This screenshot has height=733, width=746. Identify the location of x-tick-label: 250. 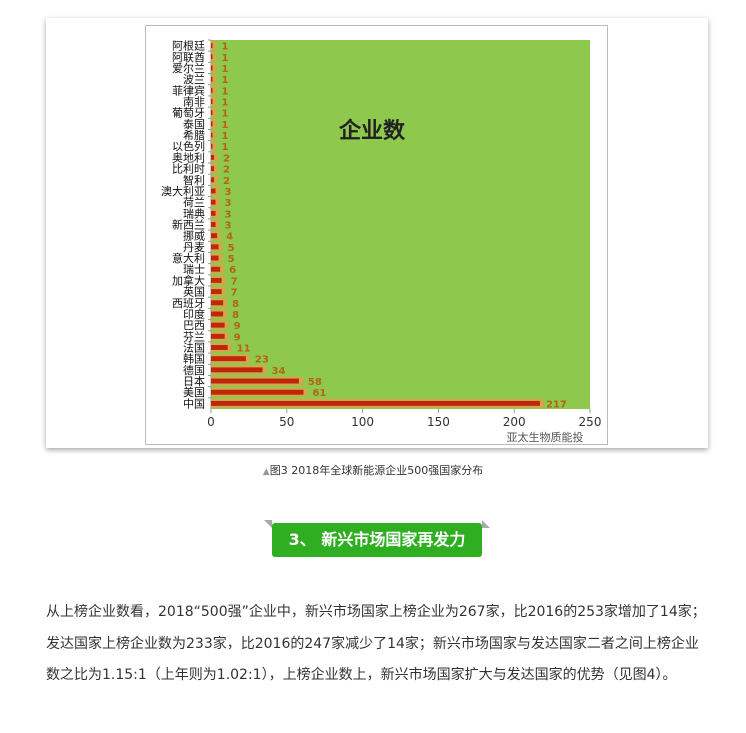
(590, 422).